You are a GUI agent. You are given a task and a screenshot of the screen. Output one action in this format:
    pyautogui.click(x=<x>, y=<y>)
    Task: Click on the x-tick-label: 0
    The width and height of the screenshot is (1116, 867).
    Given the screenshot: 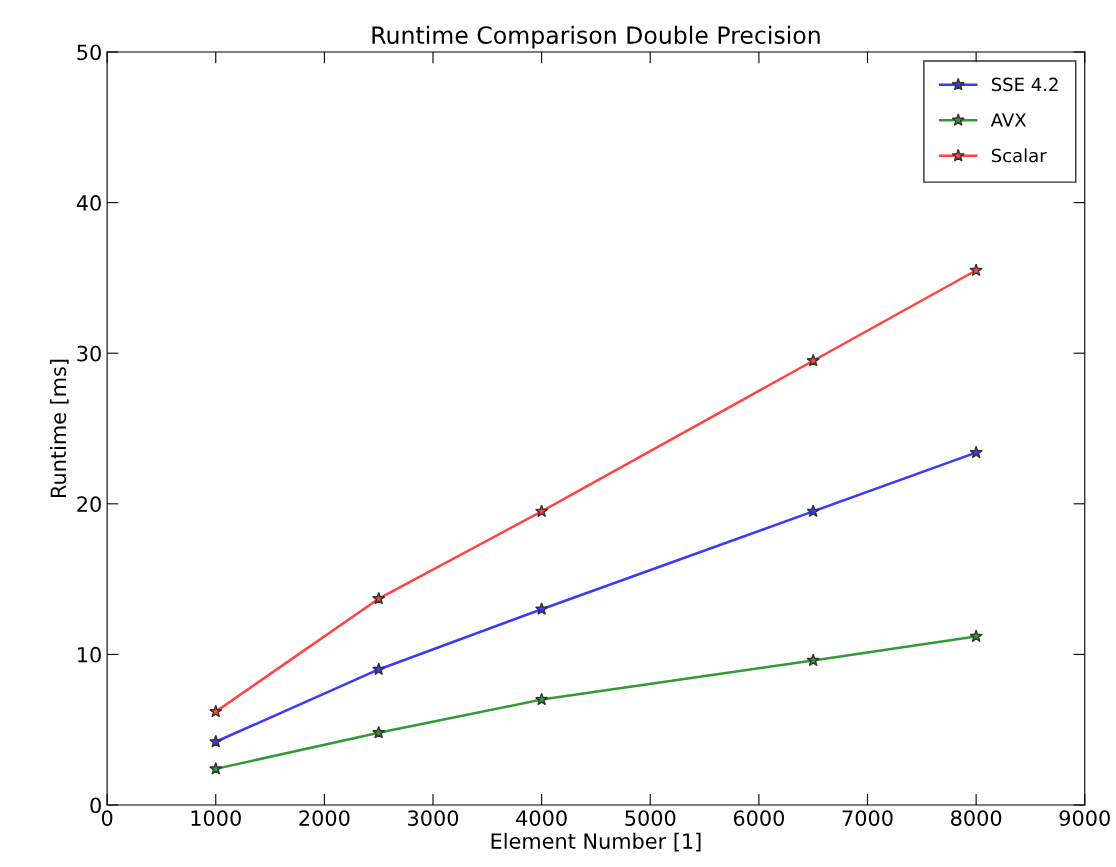 What is the action you would take?
    pyautogui.click(x=107, y=818)
    